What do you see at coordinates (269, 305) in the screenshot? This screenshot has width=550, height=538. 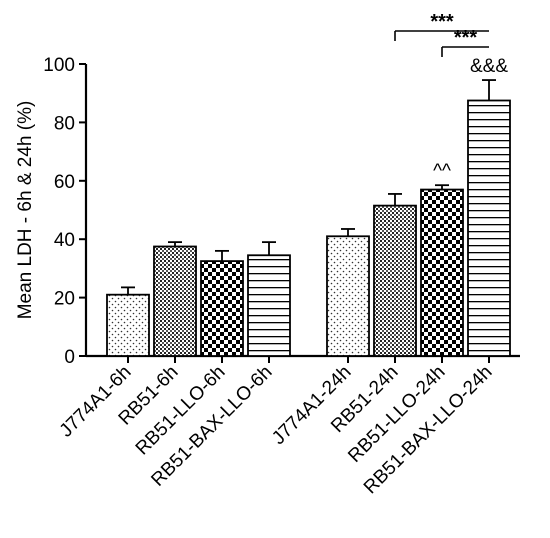 I see `bar-rb51-bax-llo-6h` at bounding box center [269, 305].